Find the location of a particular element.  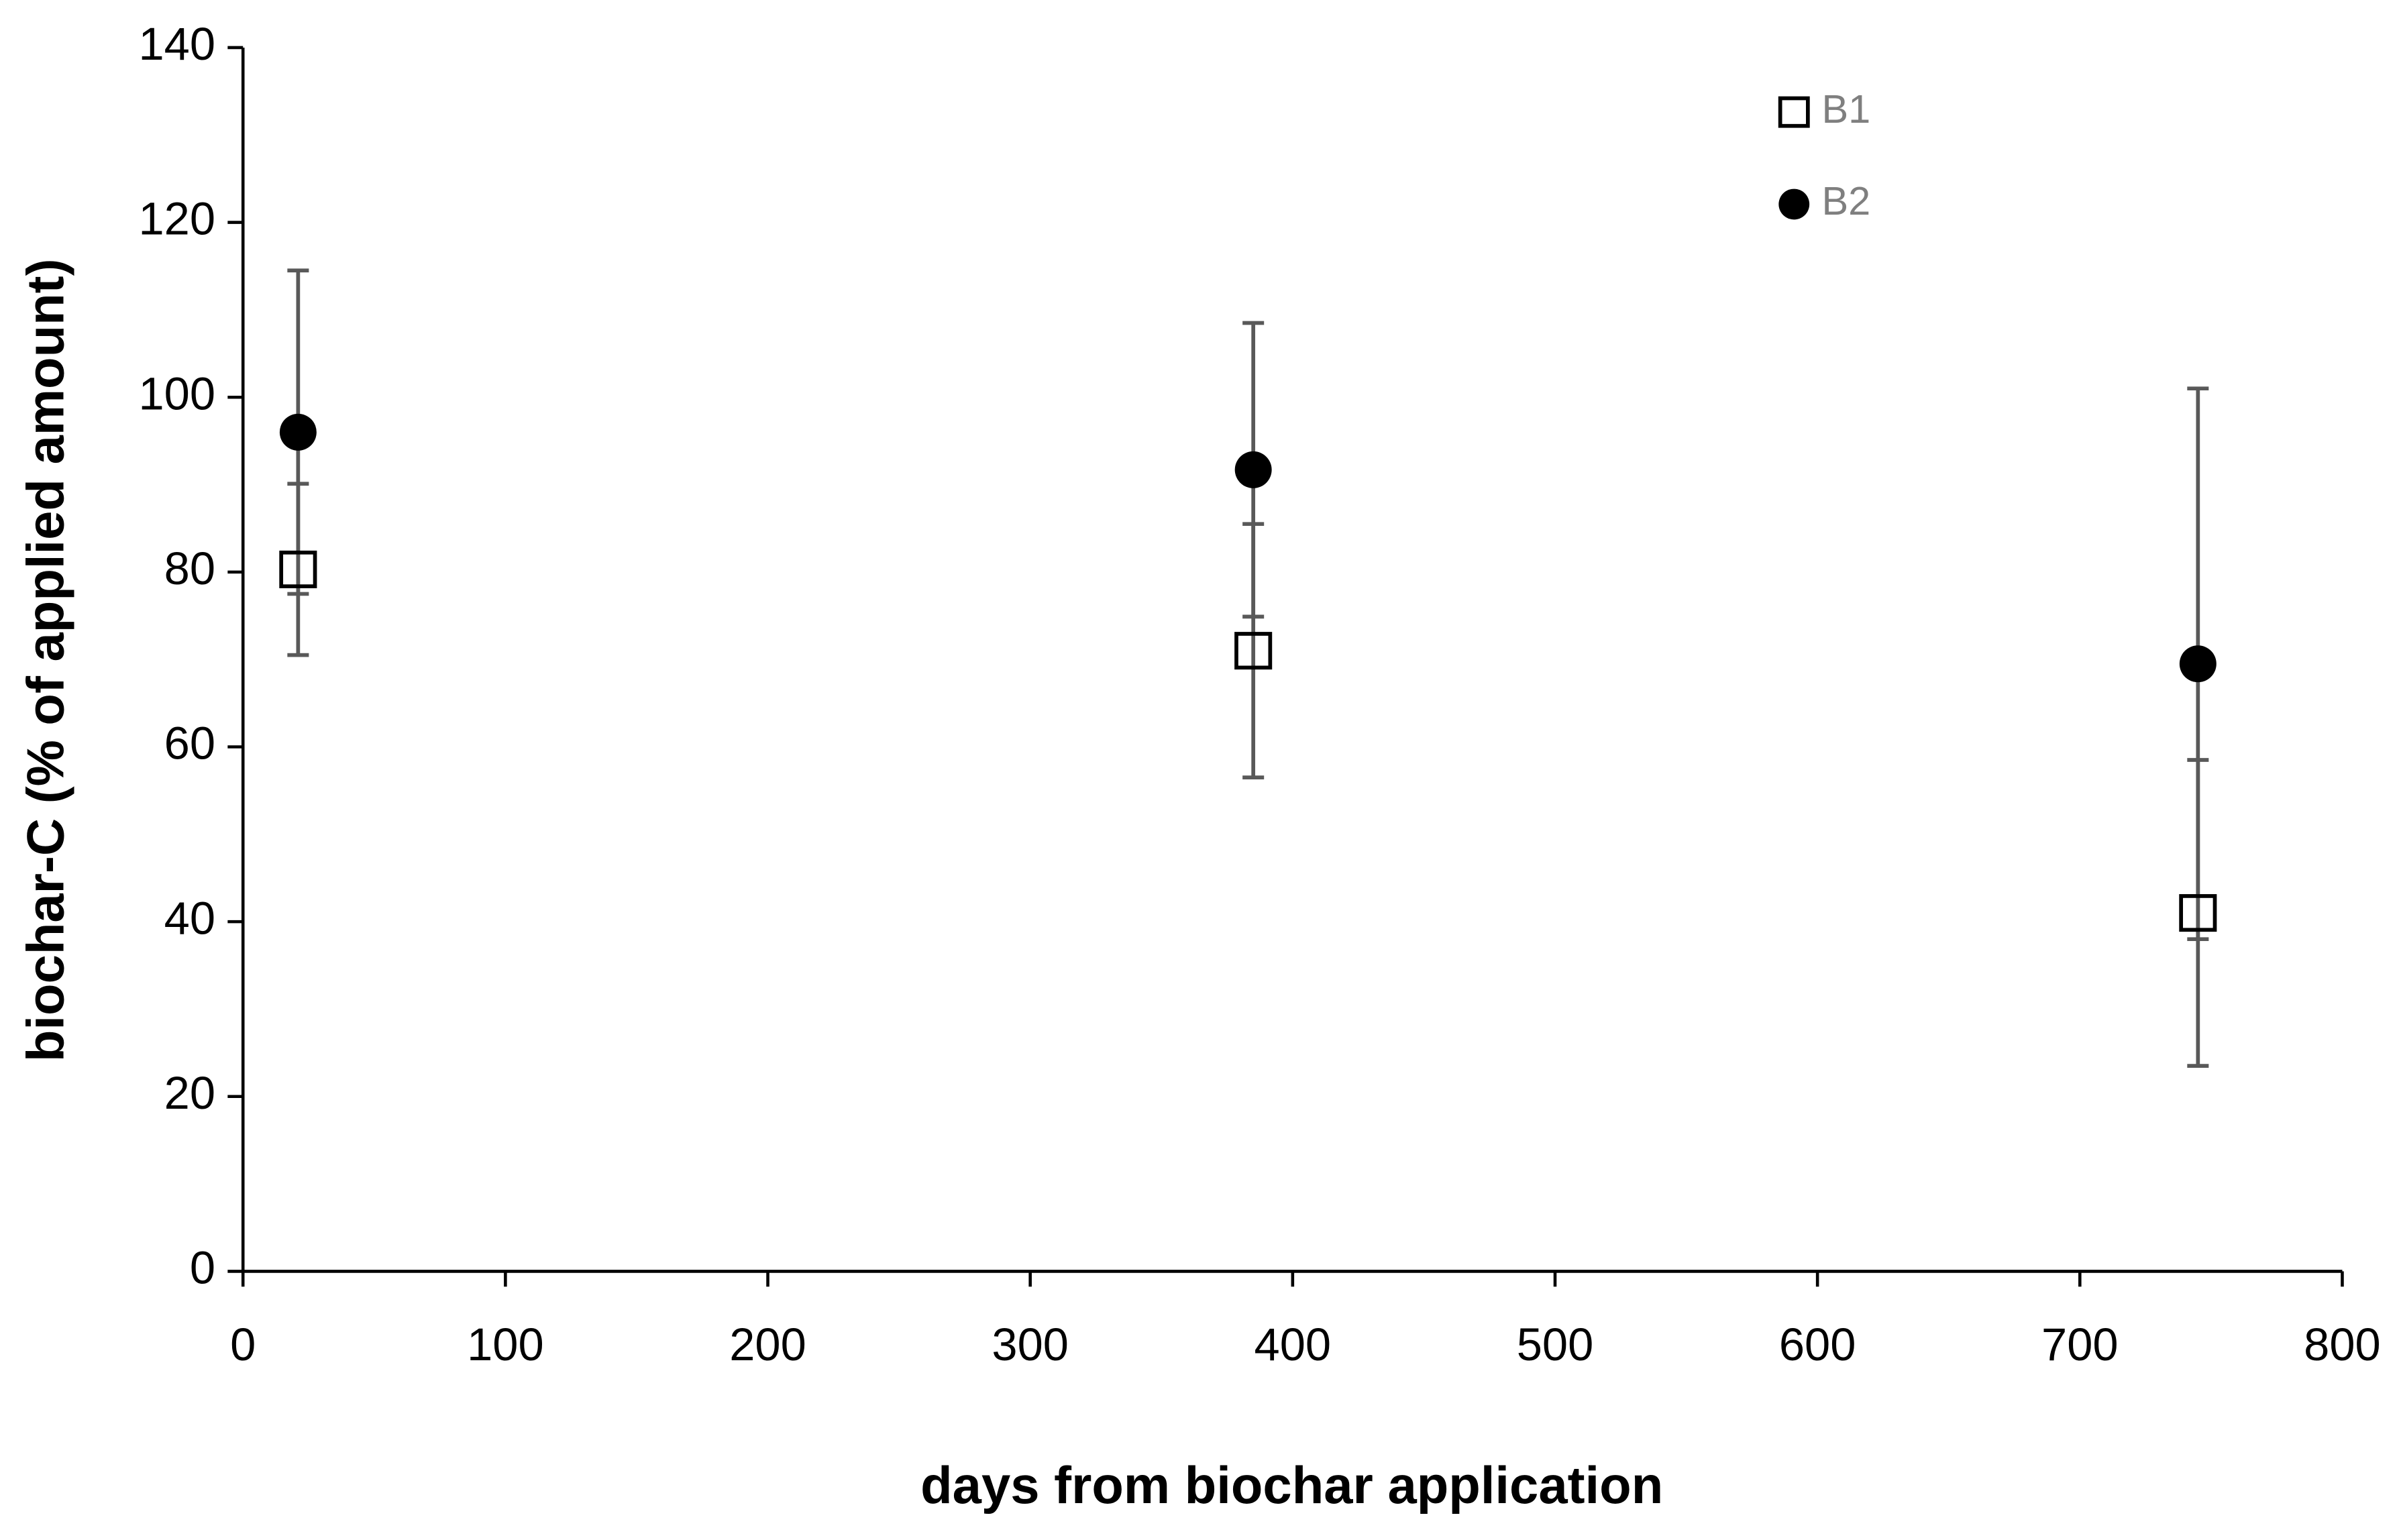

y-tick-label: 60 is located at coordinates (189, 743).